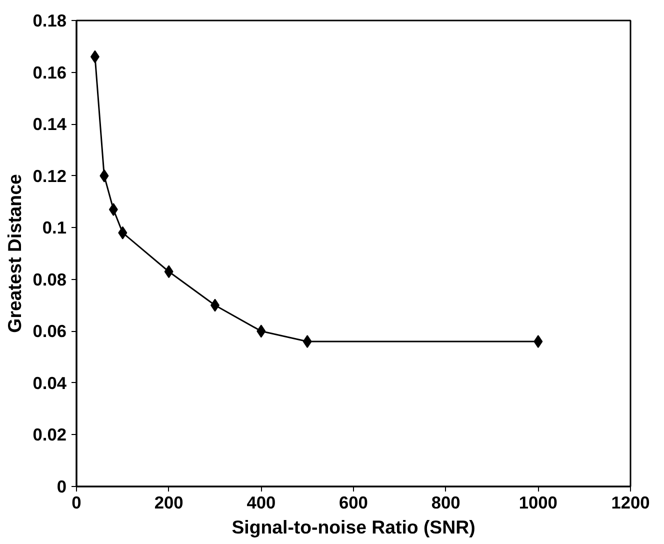  I want to click on x-tick-label: 600, so click(353, 502).